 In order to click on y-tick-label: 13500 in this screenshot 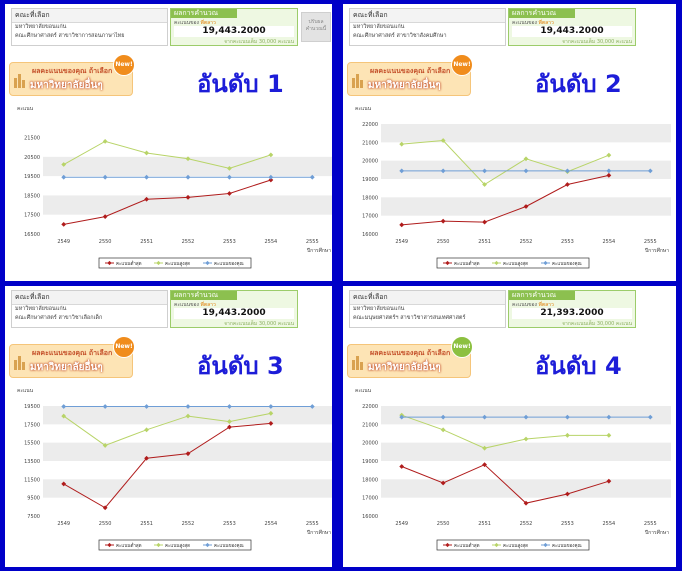, I will do `click(32, 462)`.